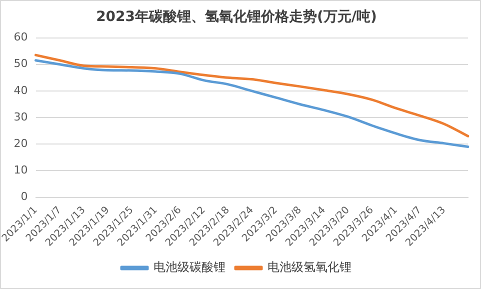  I want to click on legend-label: 电池级碳酸锂, so click(190, 267).